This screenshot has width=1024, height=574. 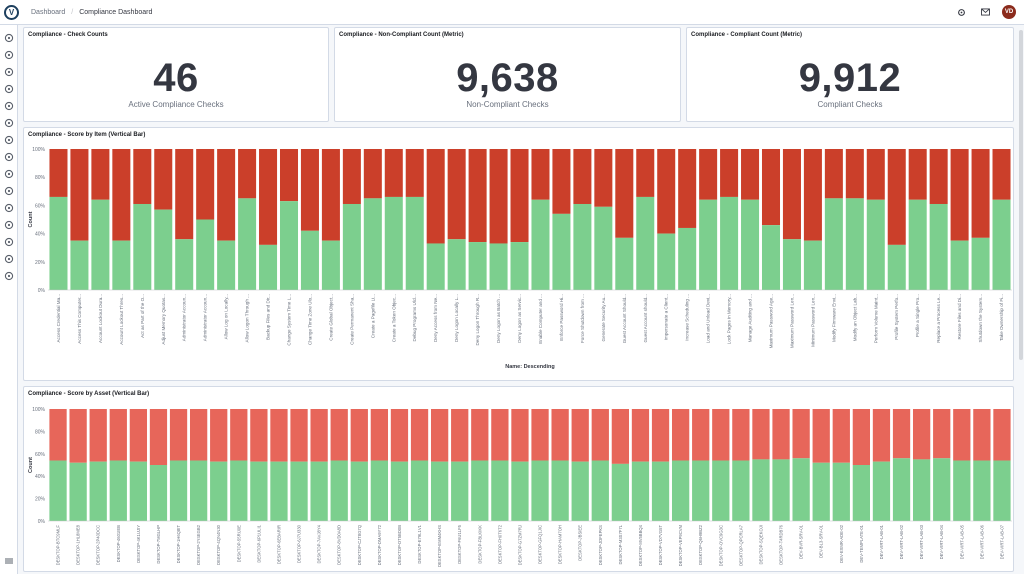 I want to click on dev-tools-icon, so click(x=9, y=242).